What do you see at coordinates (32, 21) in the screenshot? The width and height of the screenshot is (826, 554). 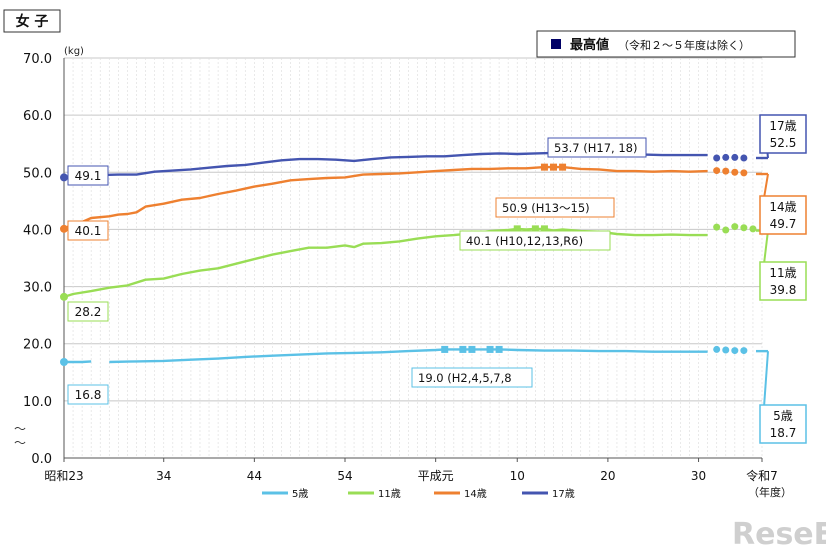 I see `panel-title-box` at bounding box center [32, 21].